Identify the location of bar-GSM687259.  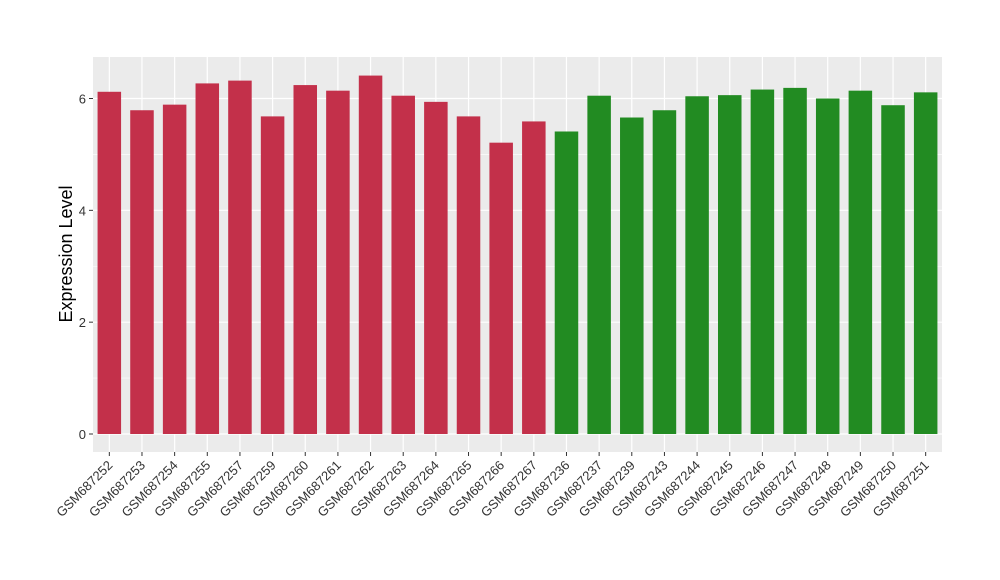
(272, 275).